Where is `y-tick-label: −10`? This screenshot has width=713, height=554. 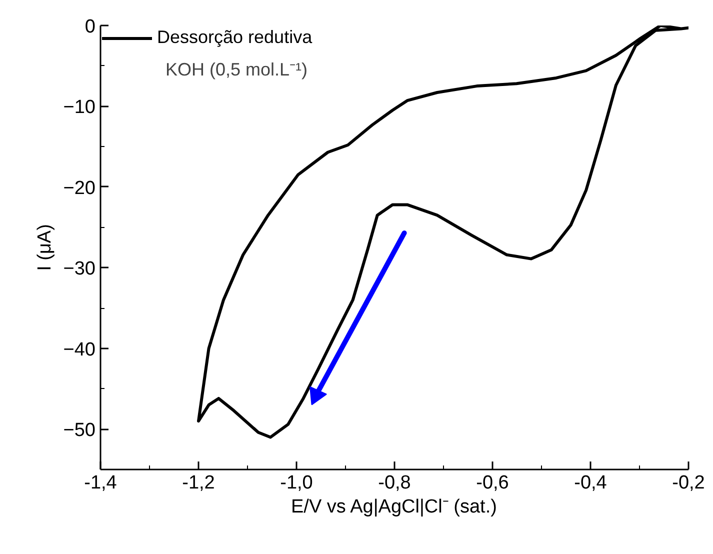
y-tick-label: −10 is located at coordinates (79, 107).